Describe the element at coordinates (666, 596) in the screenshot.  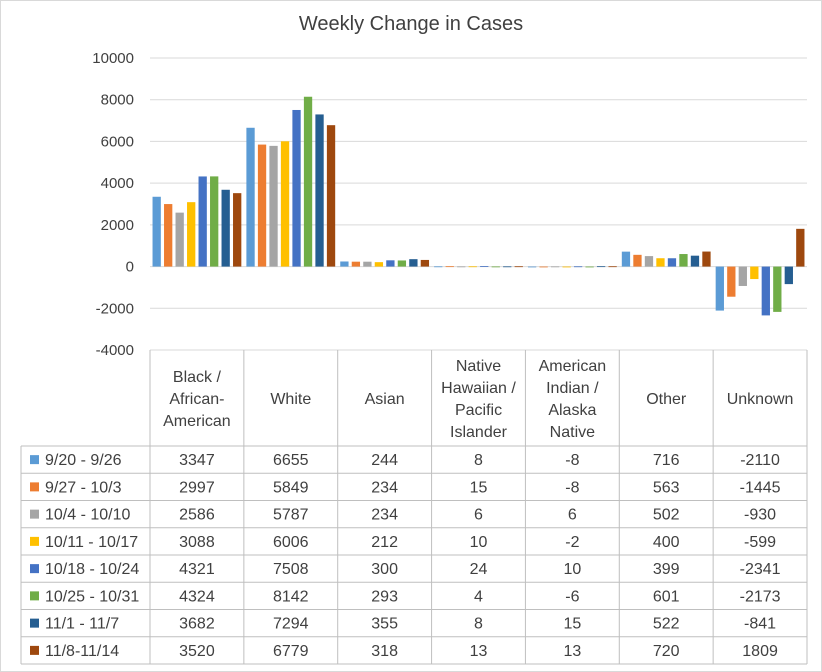
I see `data-label: 601` at that location.